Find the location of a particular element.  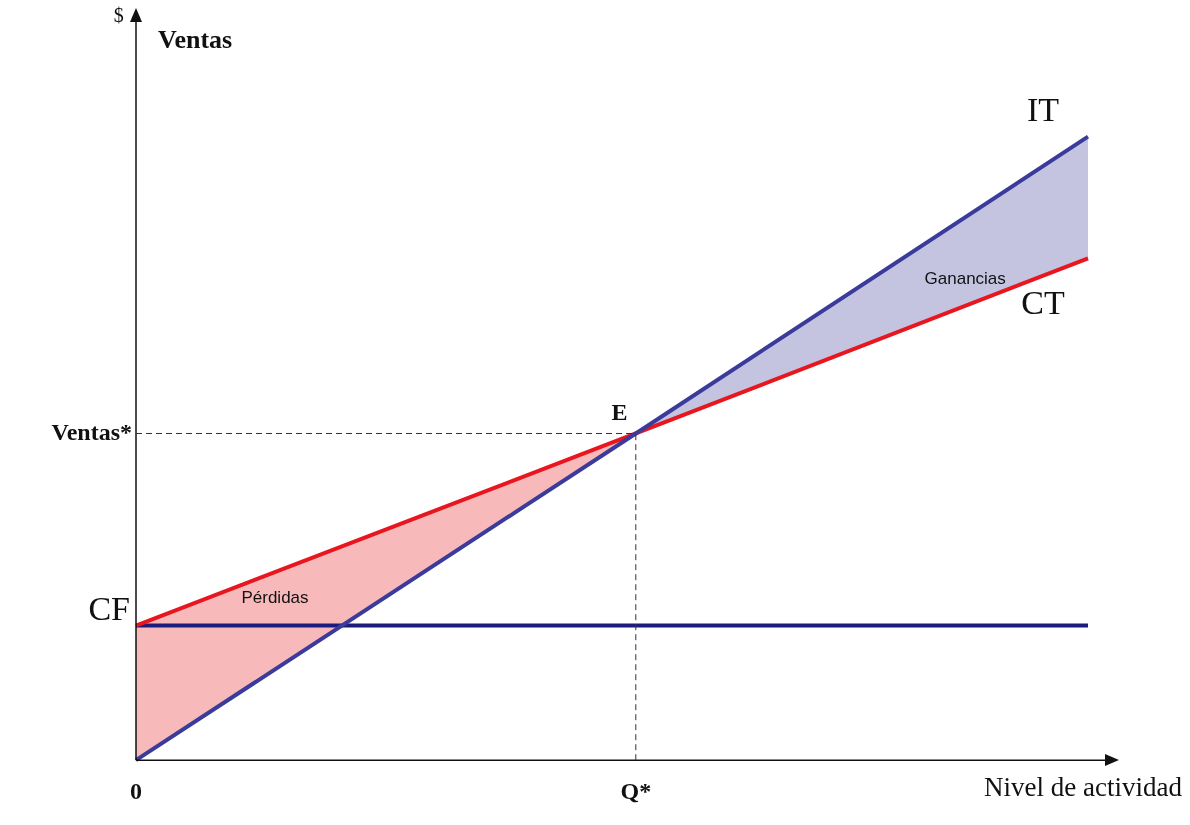

x-tick-label: Q* is located at coordinates (636, 790).